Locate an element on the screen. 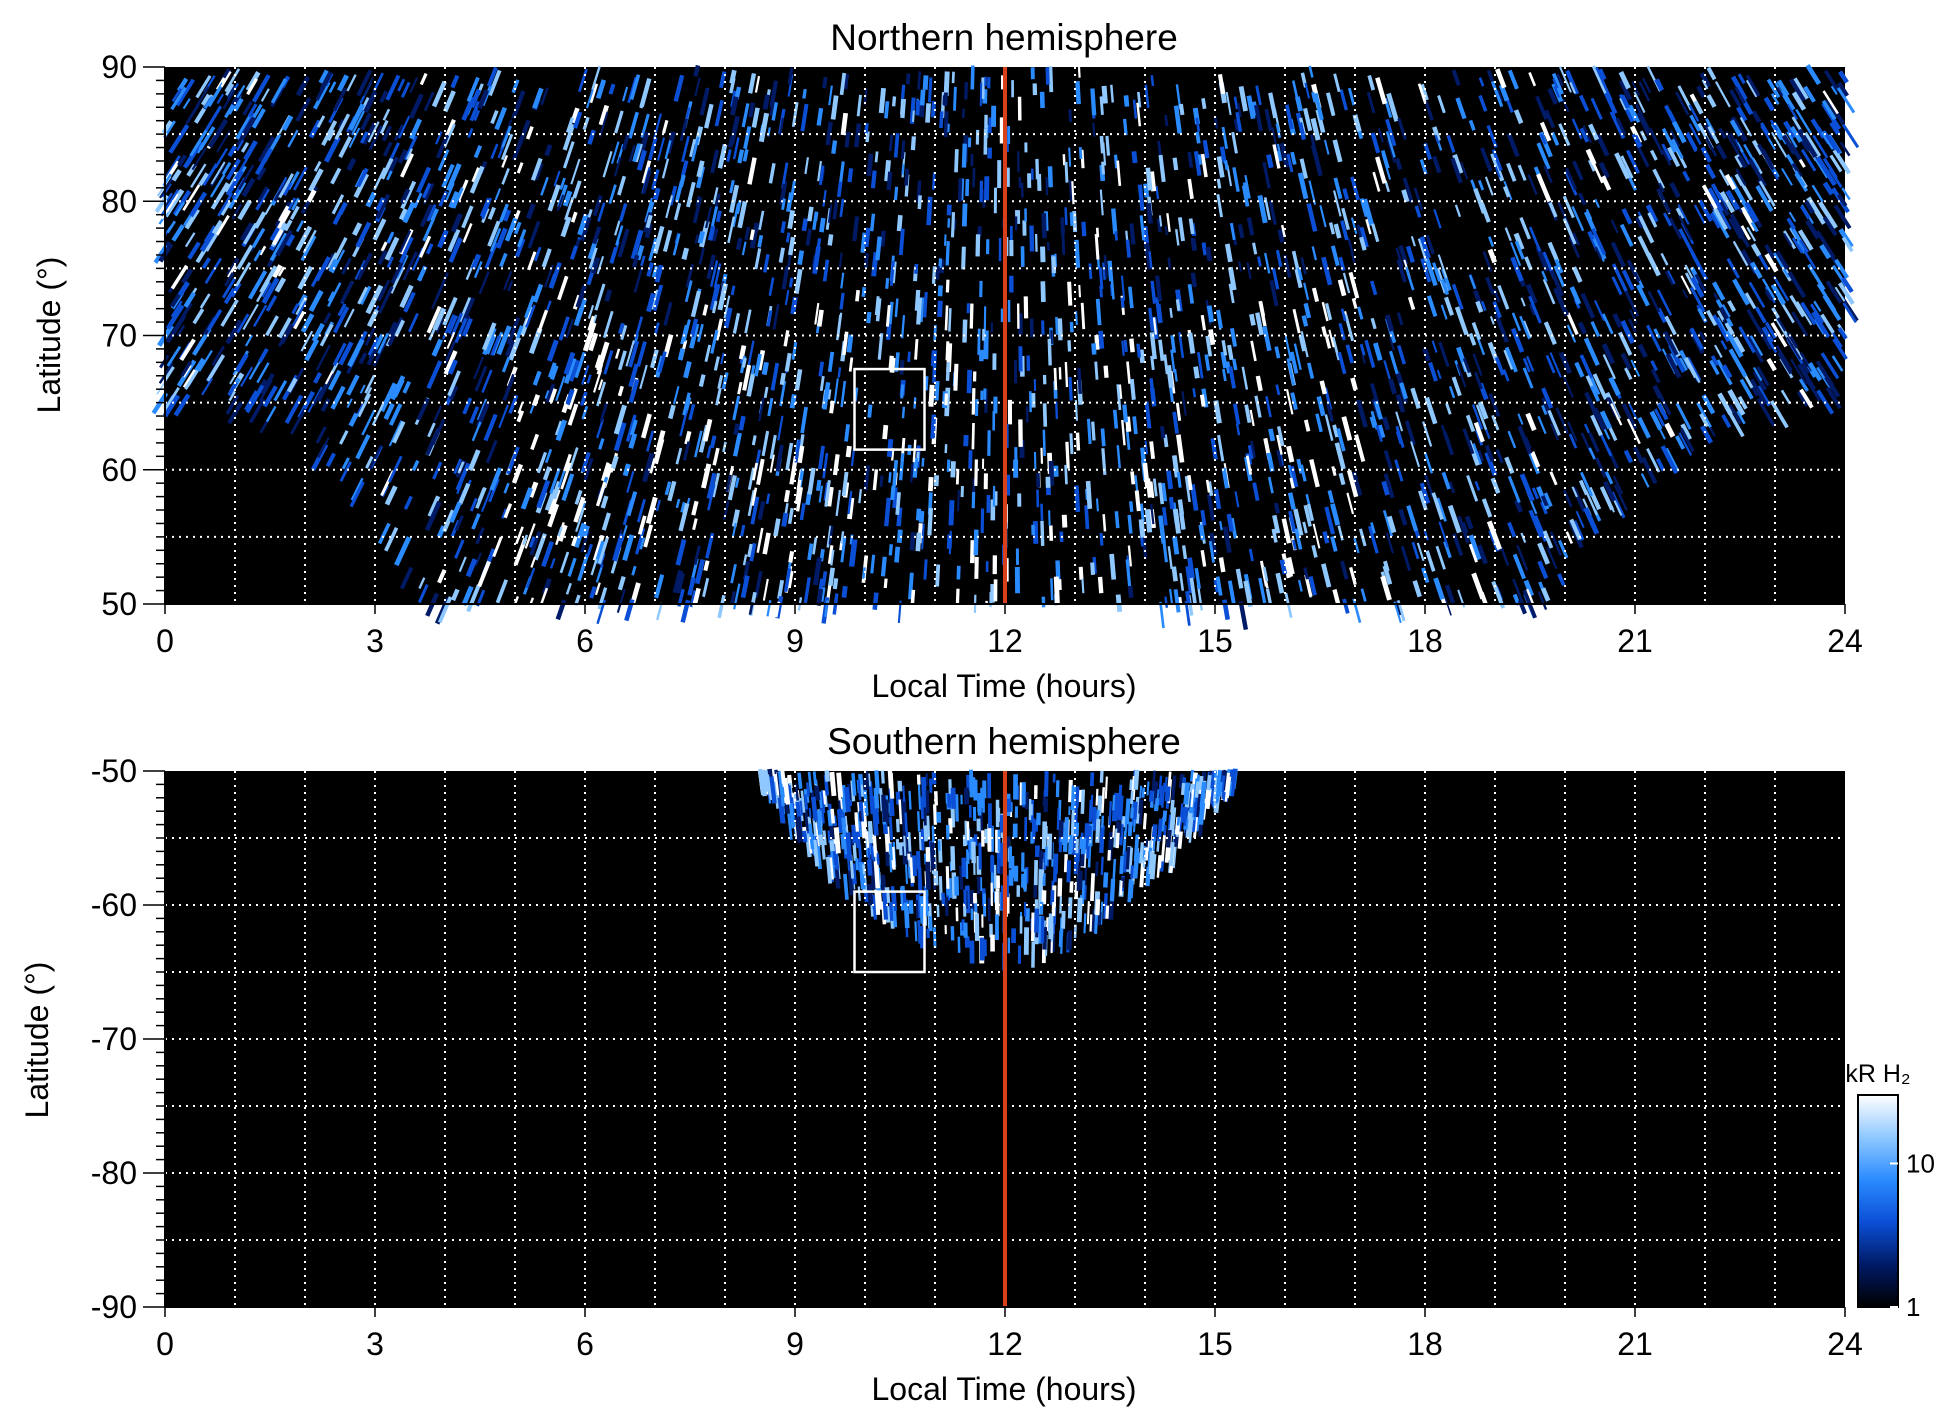  southern-emission-data is located at coordinates (997, 869).